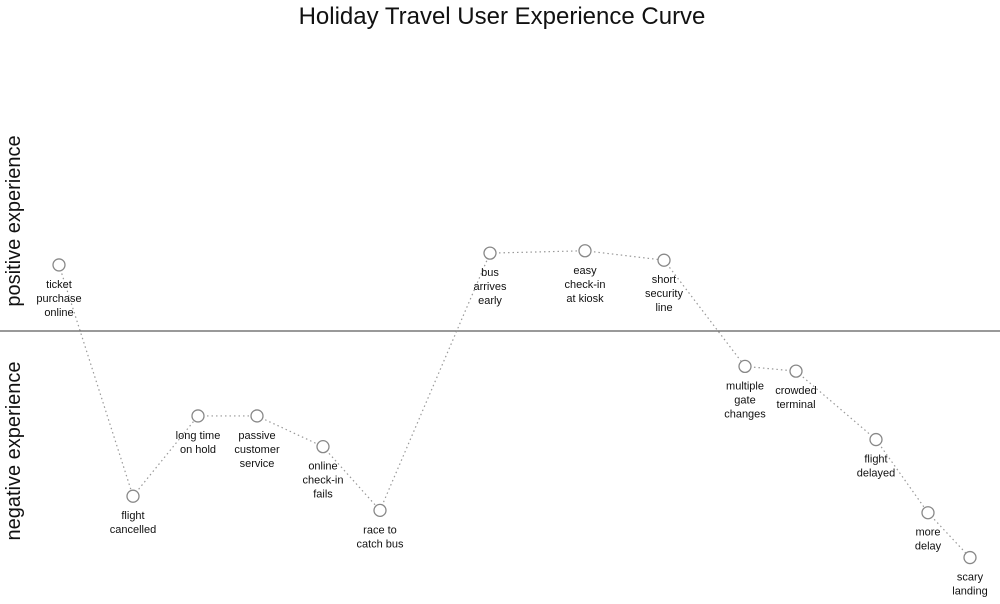 This screenshot has width=1000, height=604. Describe the element at coordinates (257, 464) in the screenshot. I see `data-point-label-line: service` at that location.